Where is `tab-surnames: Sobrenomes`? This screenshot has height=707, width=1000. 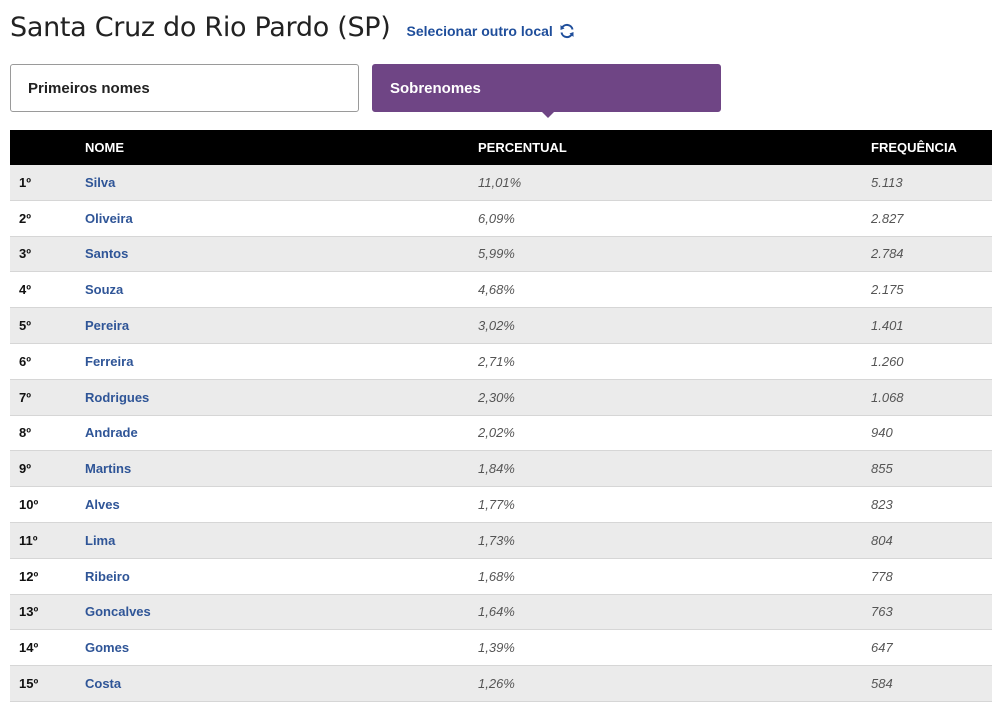
tab-surnames: Sobrenomes is located at coordinates (546, 91).